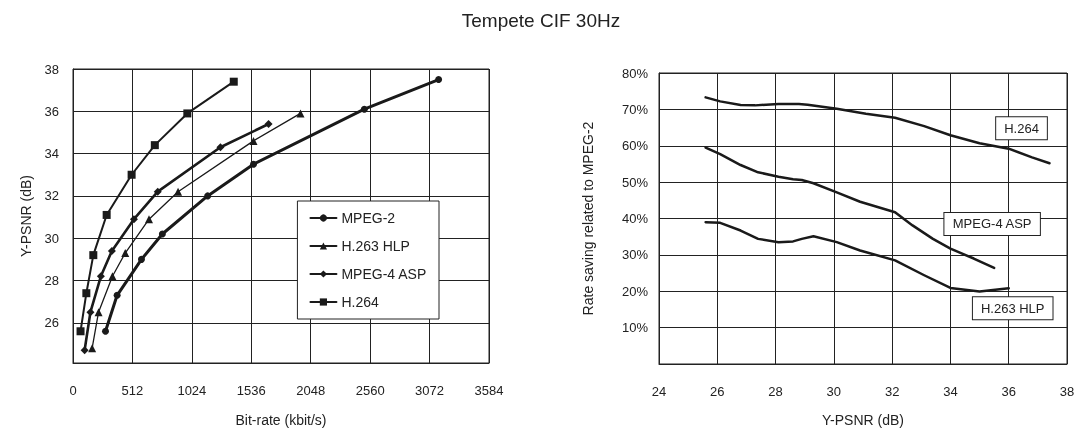 This screenshot has height=432, width=1082. I want to click on y-tick-label: 30, so click(51, 238).